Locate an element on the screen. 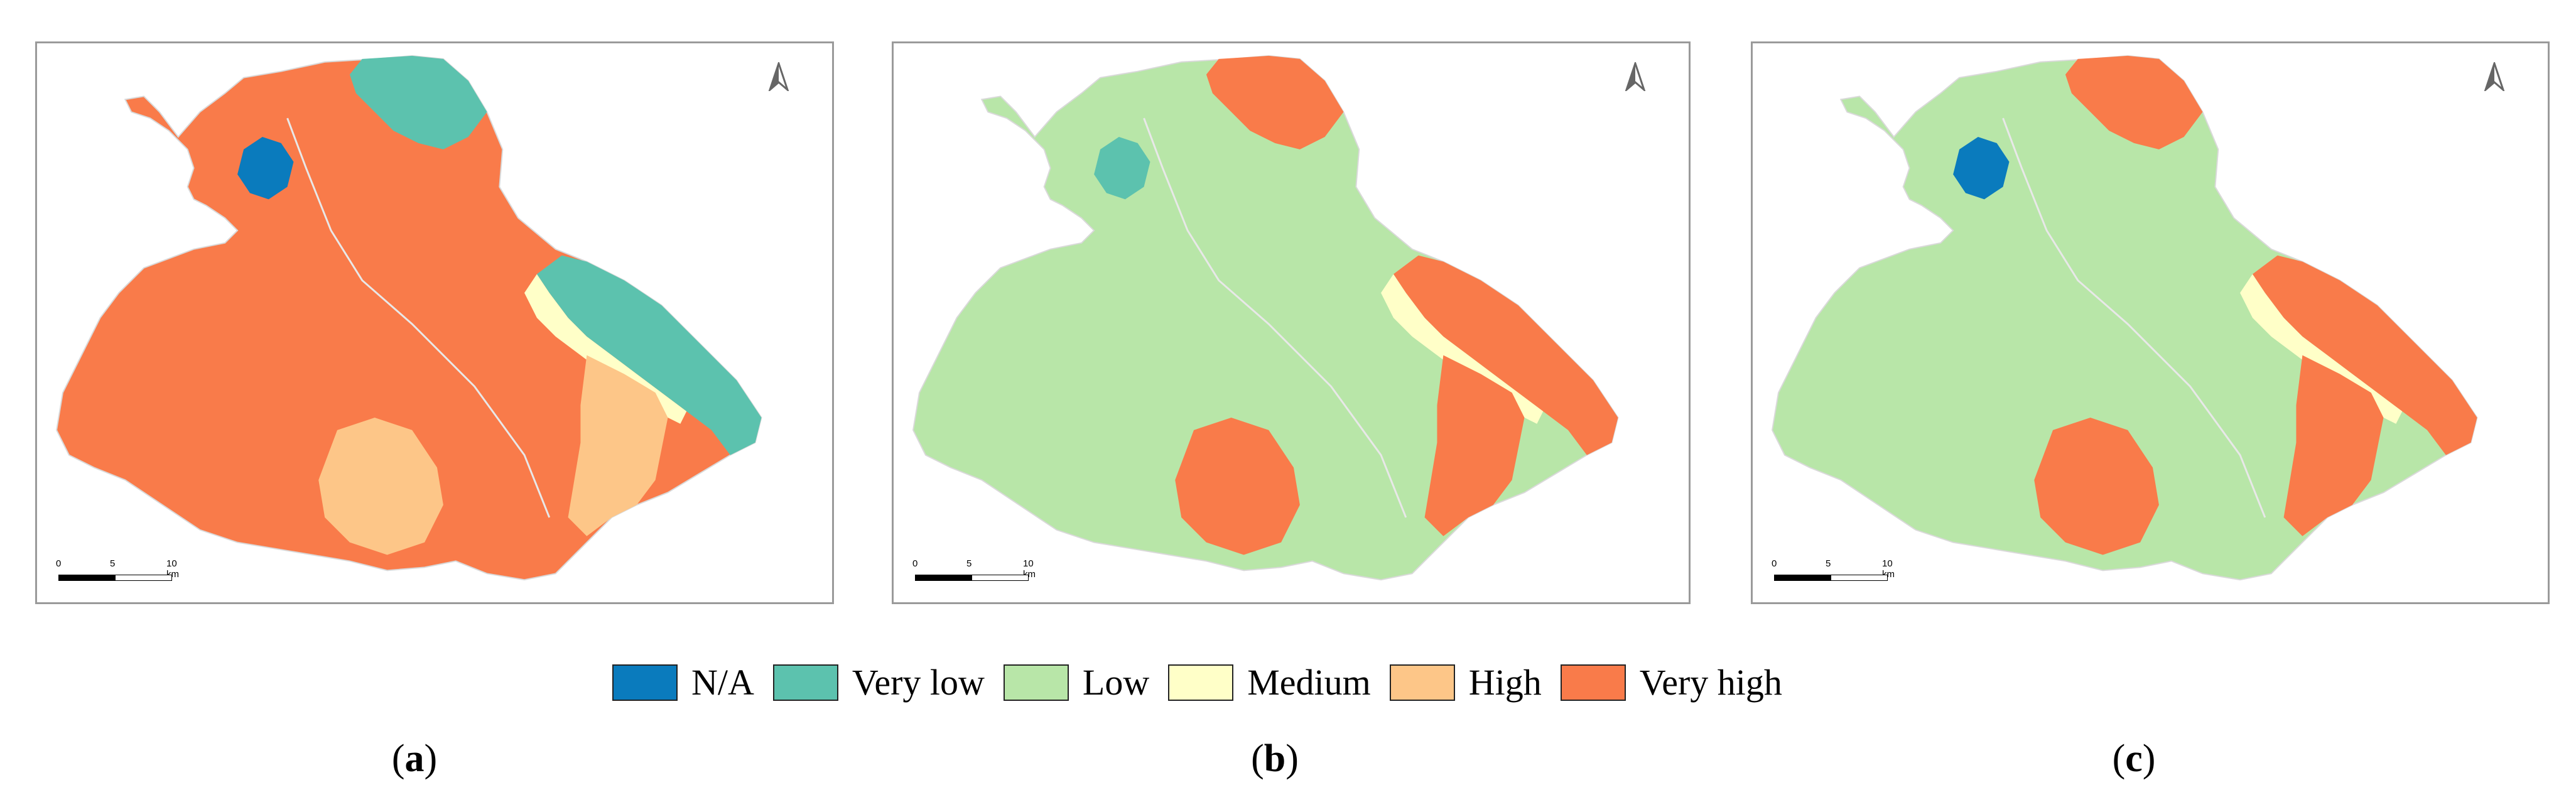 The height and width of the screenshot is (812, 2576). legend-label: Very low is located at coordinates (918, 682).